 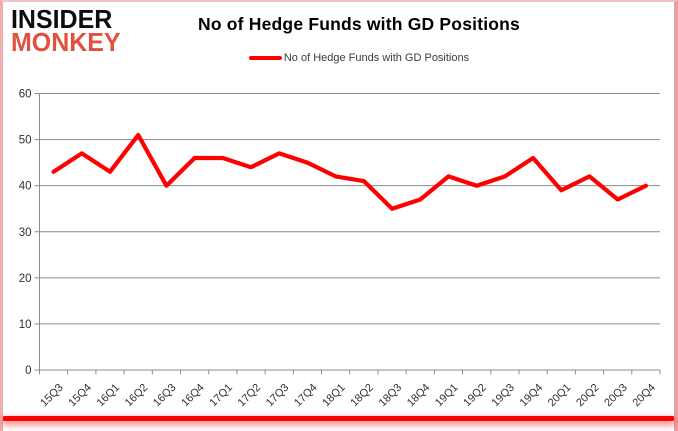 I want to click on x-tick-label: 19Q1, so click(x=447, y=396).